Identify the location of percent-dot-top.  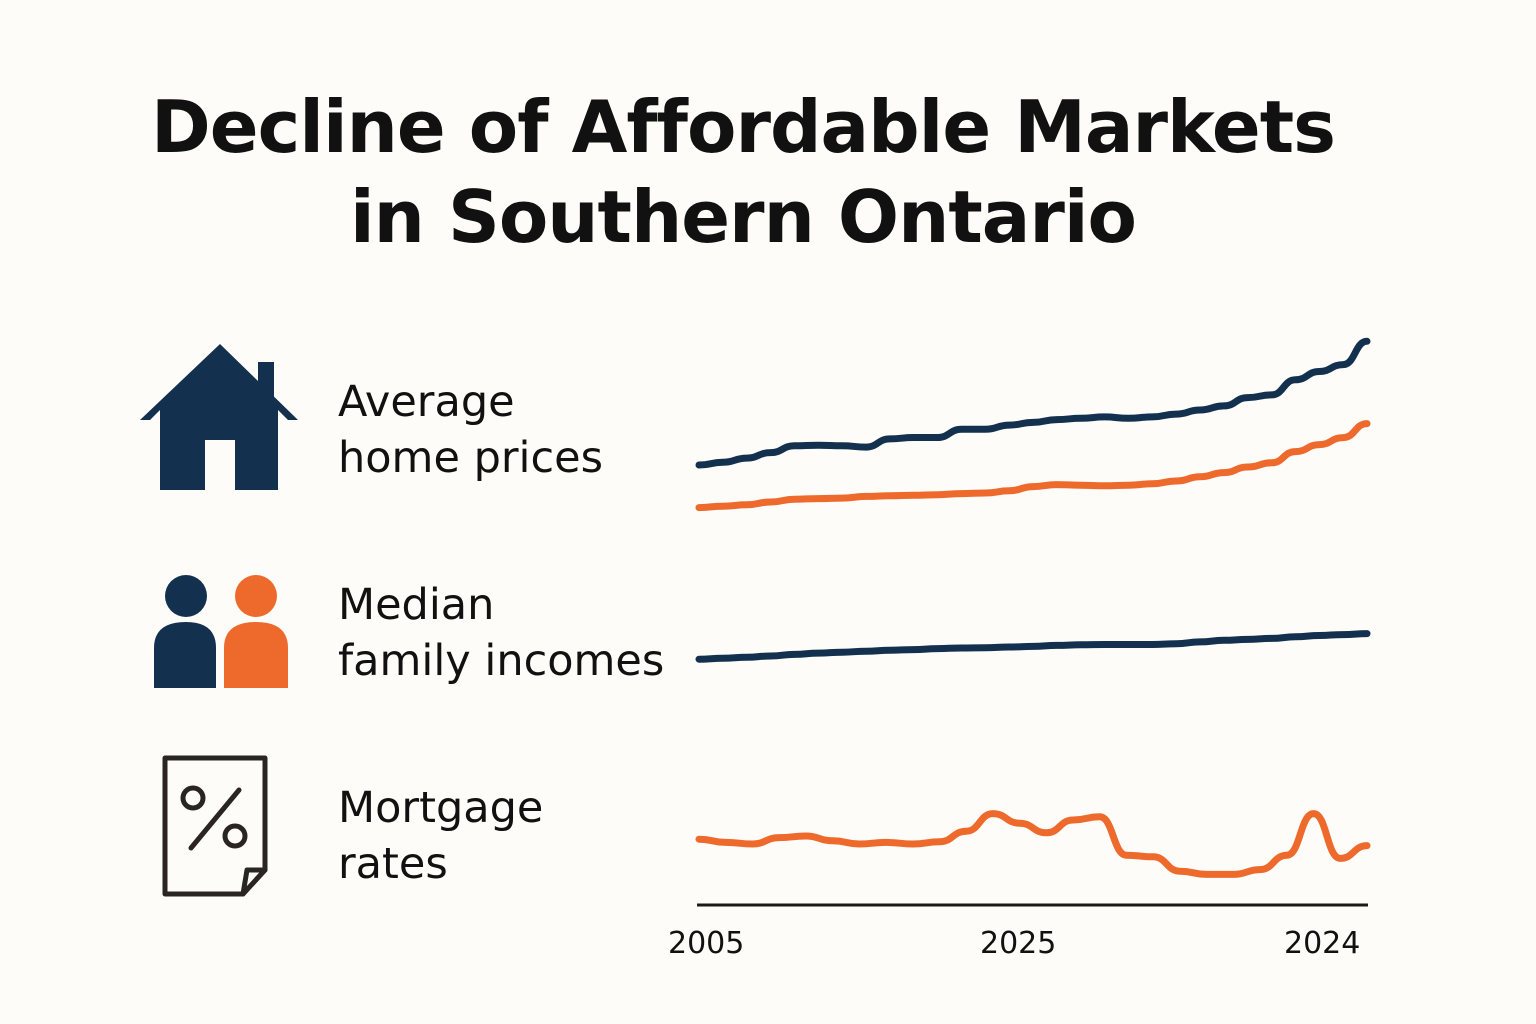
(193, 798).